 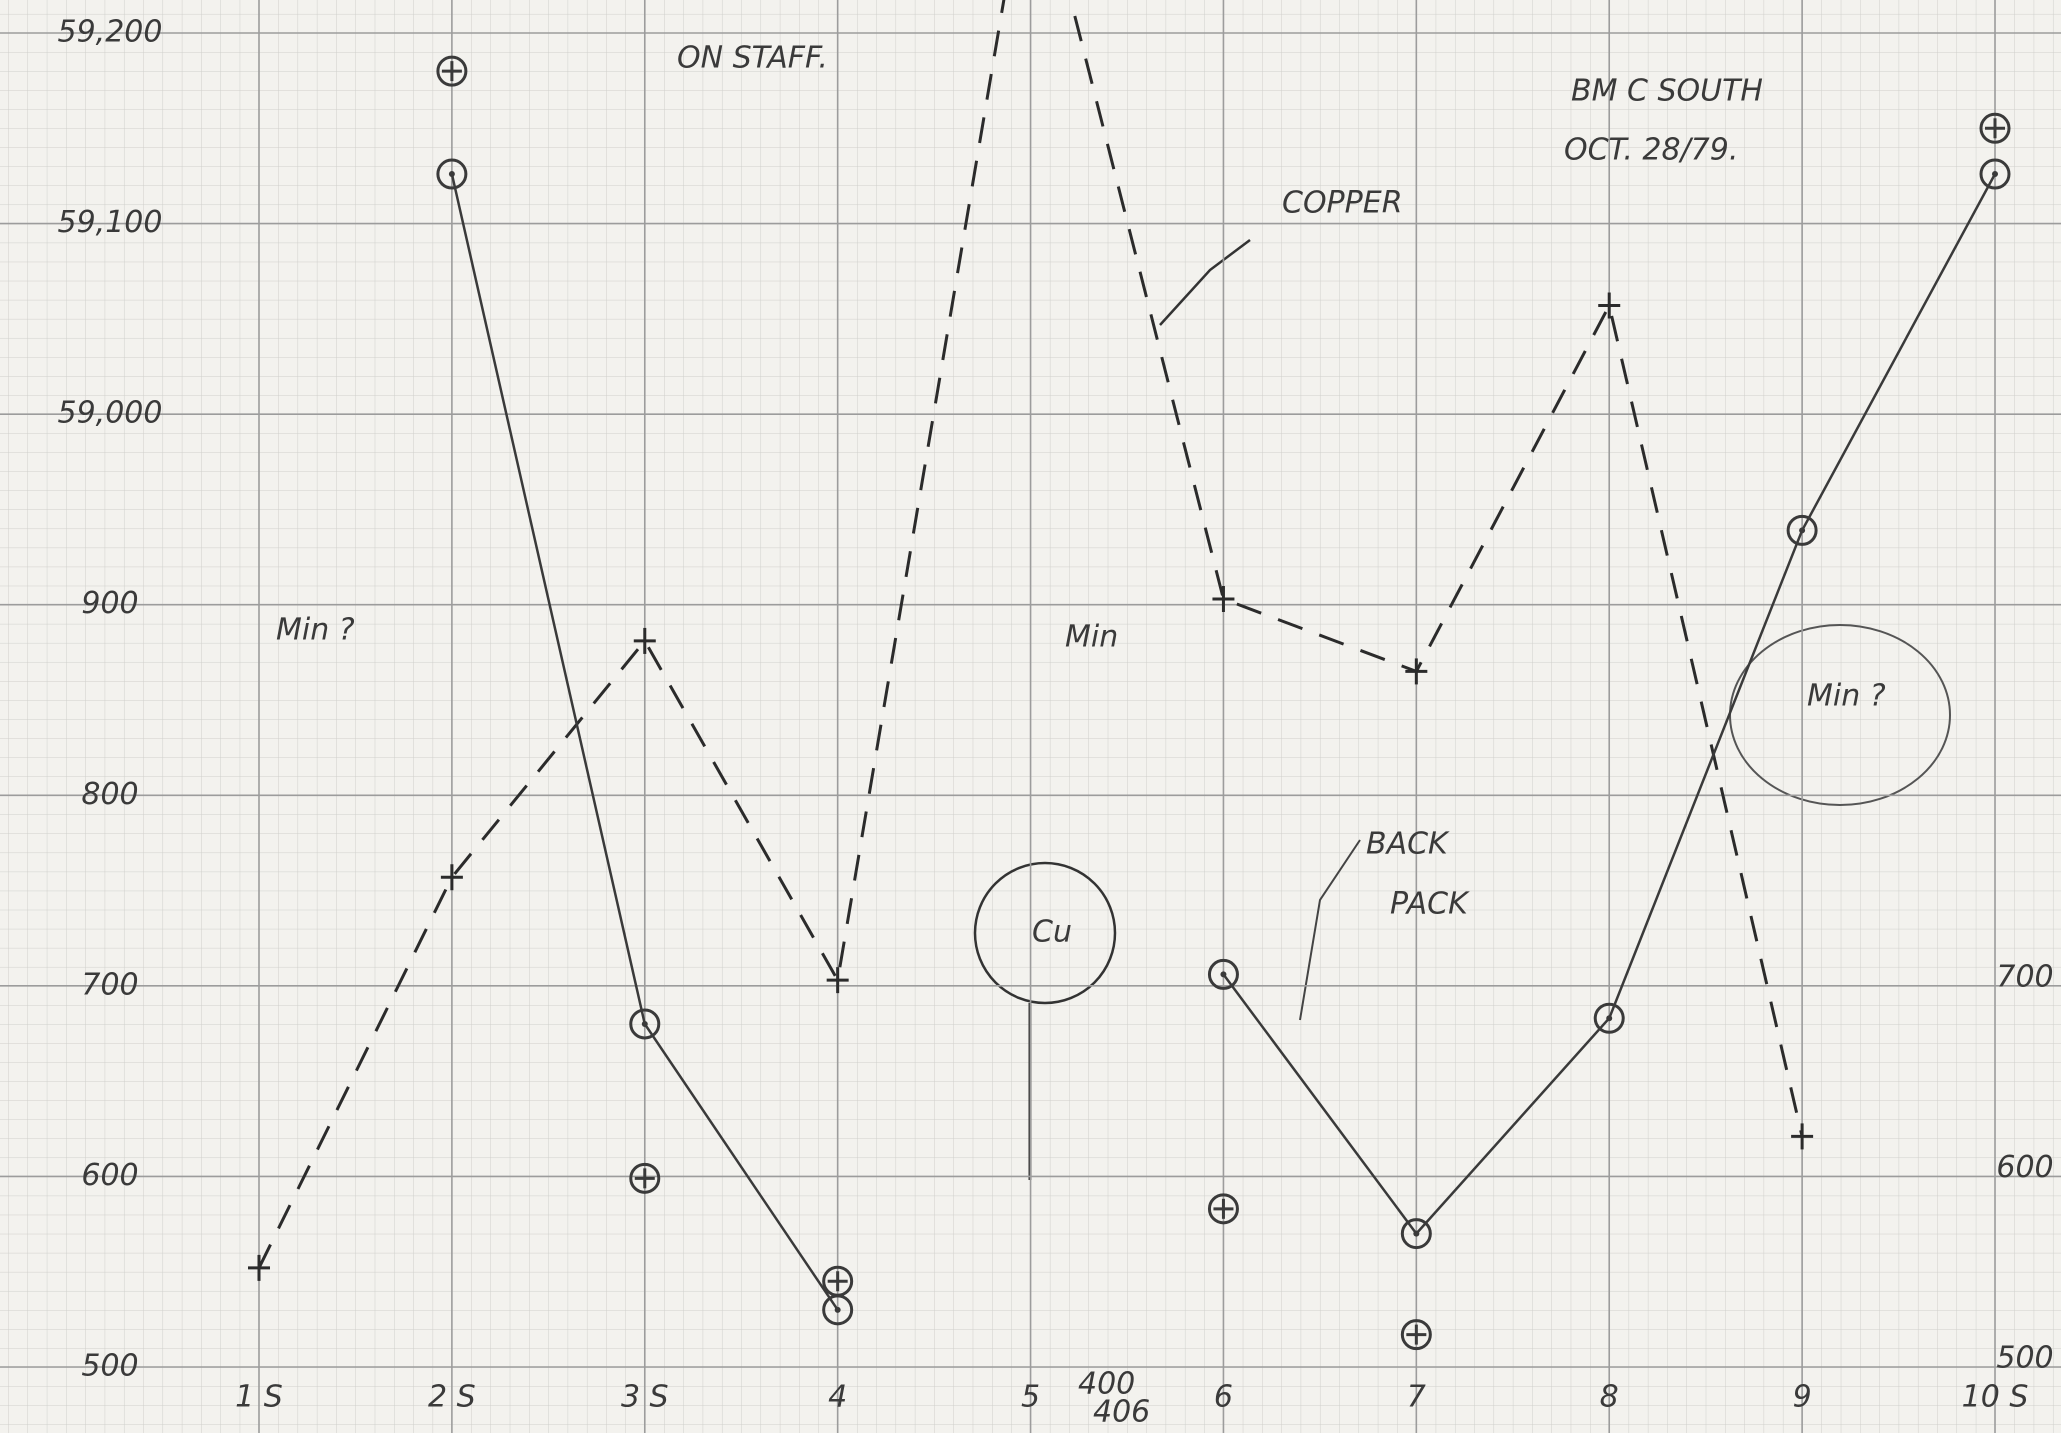 I want to click on x-tick-label: 2 S, so click(x=452, y=1397).